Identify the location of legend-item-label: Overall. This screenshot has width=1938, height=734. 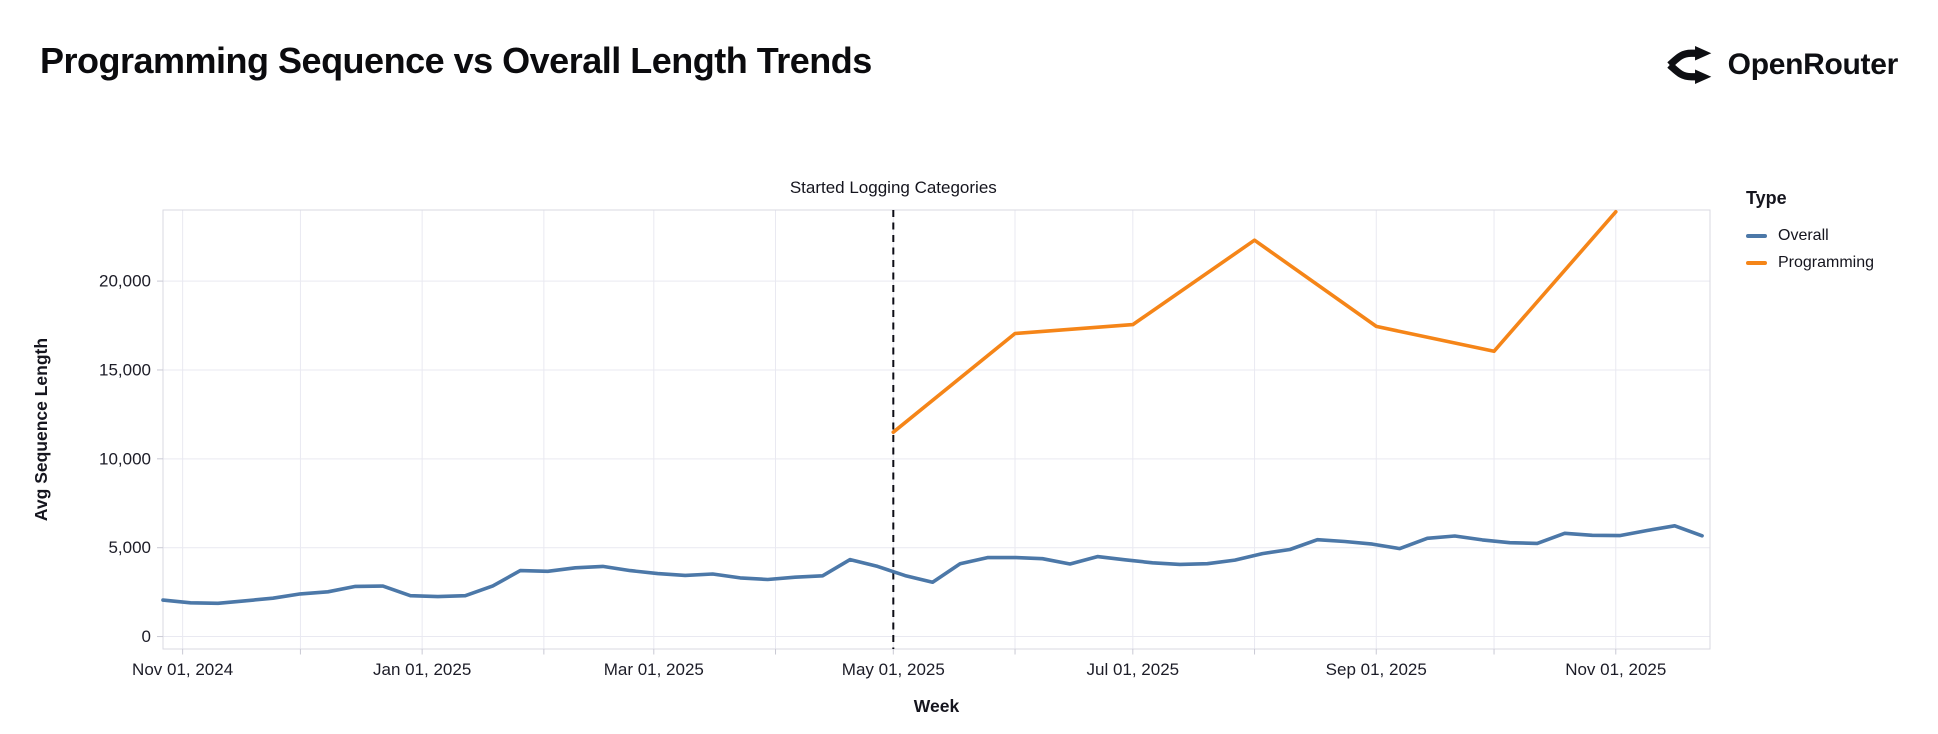
(1803, 235).